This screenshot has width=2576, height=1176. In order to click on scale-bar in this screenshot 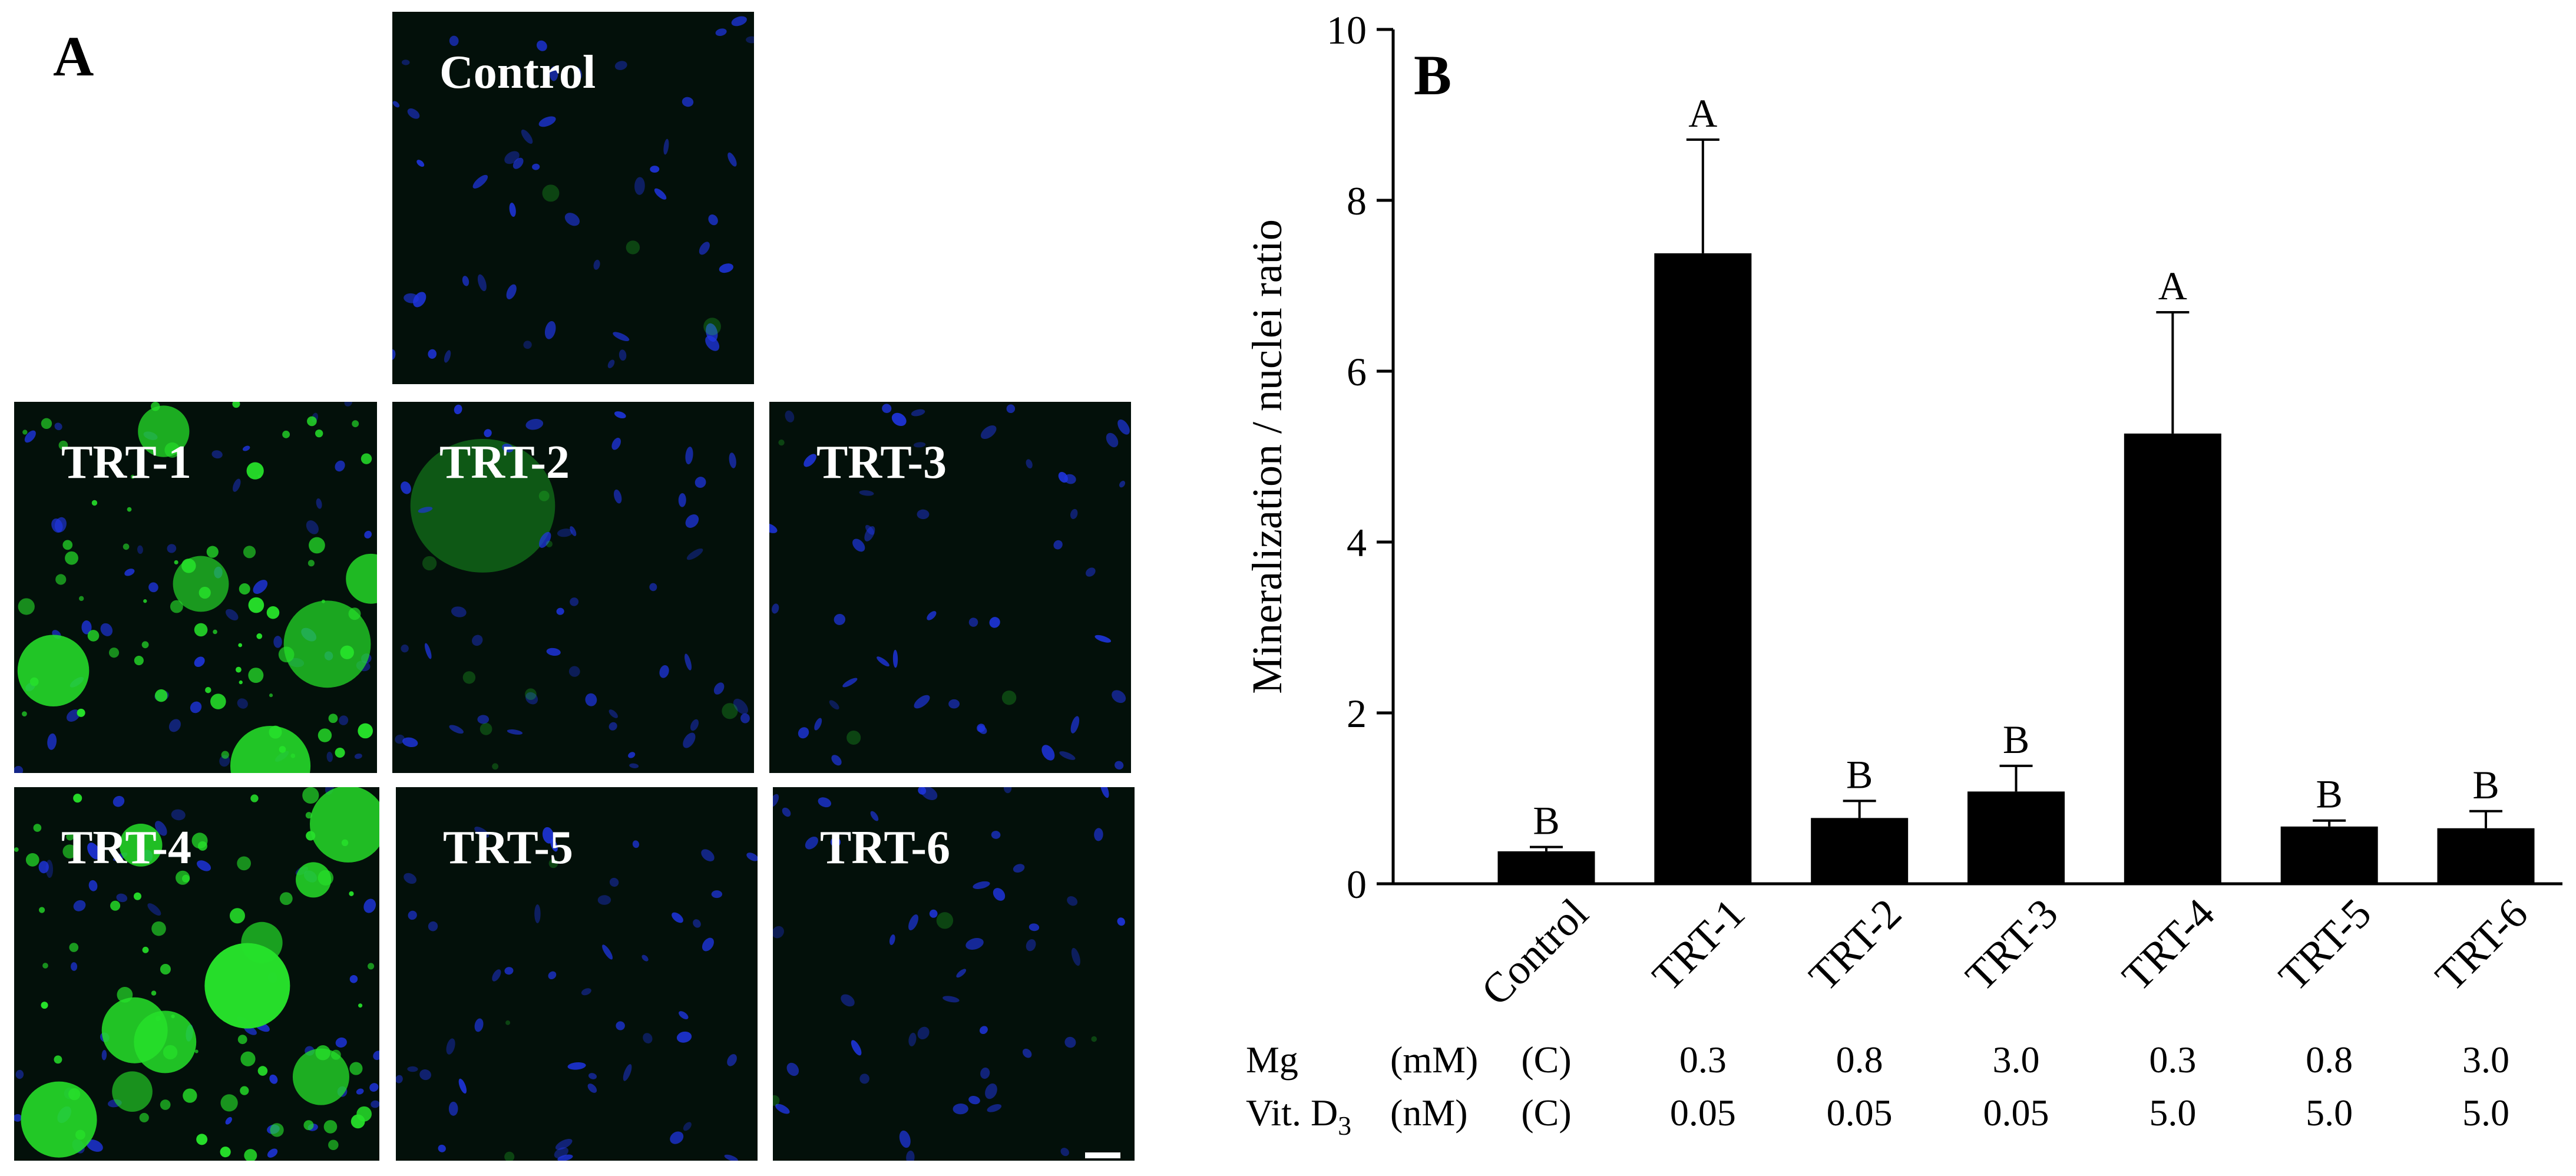, I will do `click(1102, 1155)`.